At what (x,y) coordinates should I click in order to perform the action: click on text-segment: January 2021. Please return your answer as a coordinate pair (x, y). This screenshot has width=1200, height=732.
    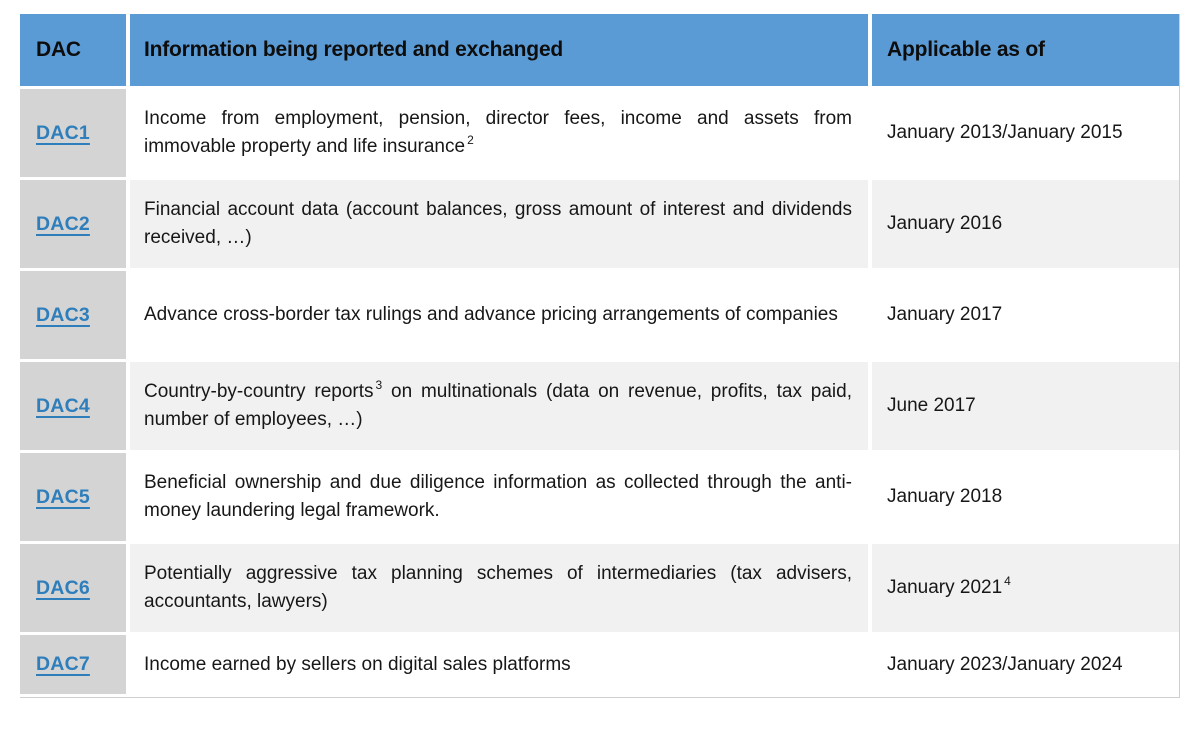
    Looking at the image, I should click on (945, 587).